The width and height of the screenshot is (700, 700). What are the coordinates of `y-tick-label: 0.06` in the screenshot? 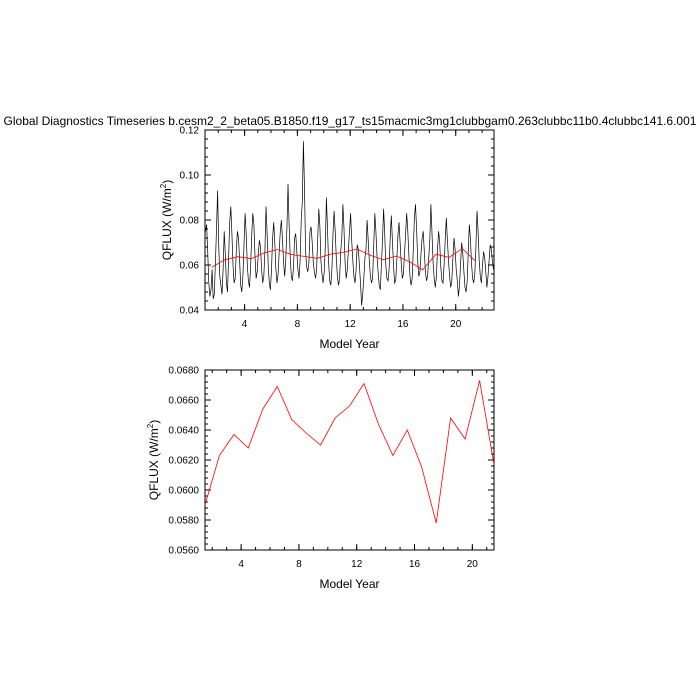 It's located at (190, 266).